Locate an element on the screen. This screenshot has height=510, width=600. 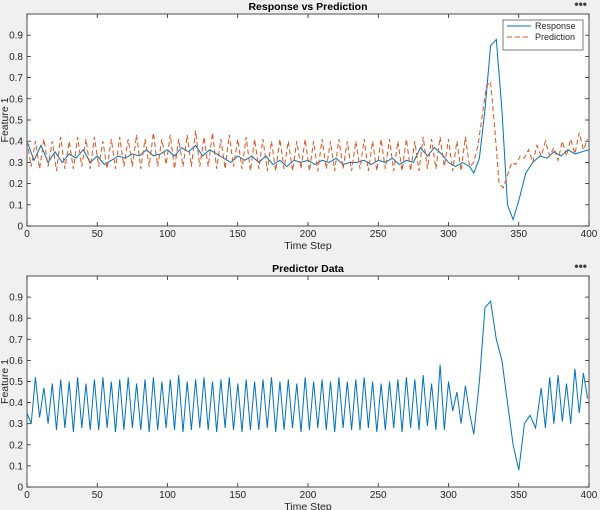
legend-box is located at coordinates (543, 35).